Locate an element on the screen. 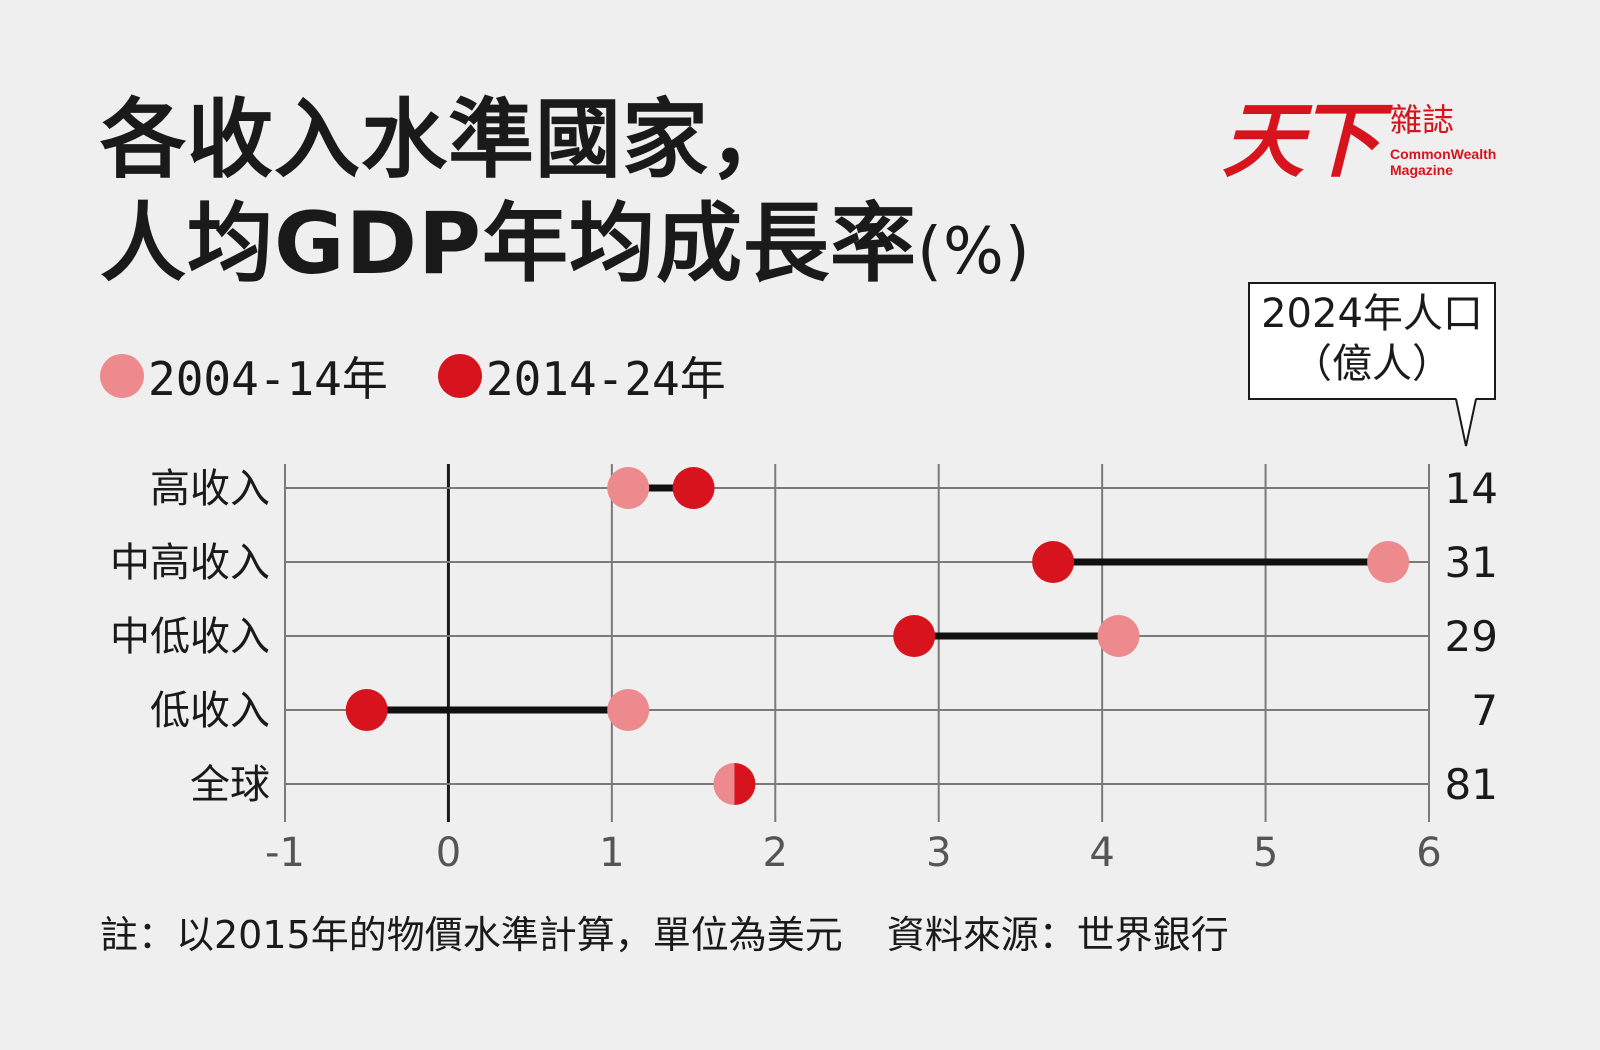 This screenshot has width=1600, height=1050. category-label: 低收入 is located at coordinates (210, 711).